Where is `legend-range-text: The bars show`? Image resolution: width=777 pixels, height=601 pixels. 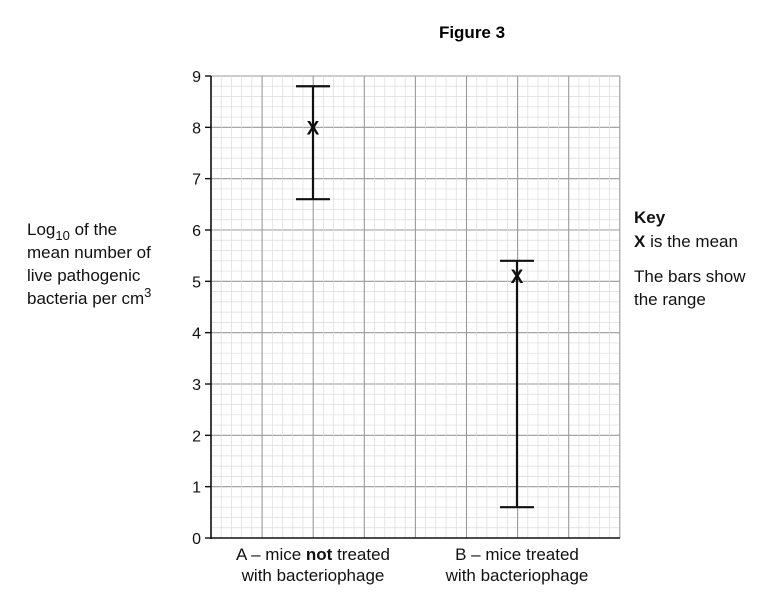 legend-range-text: The bars show is located at coordinates (690, 276).